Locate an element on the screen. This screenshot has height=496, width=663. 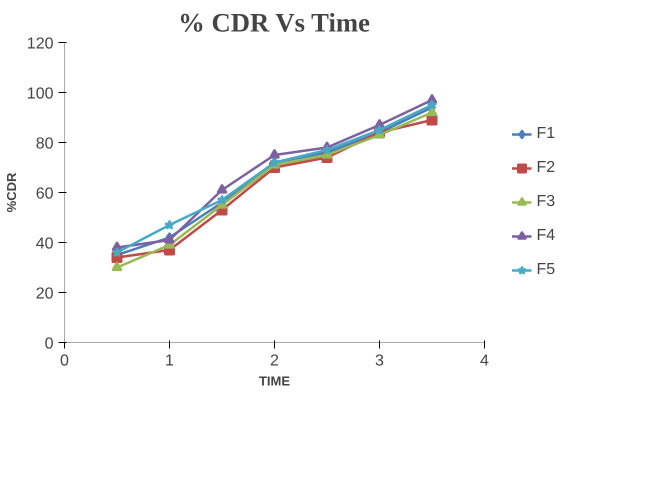
y-tick-label: 40 is located at coordinates (45, 244).